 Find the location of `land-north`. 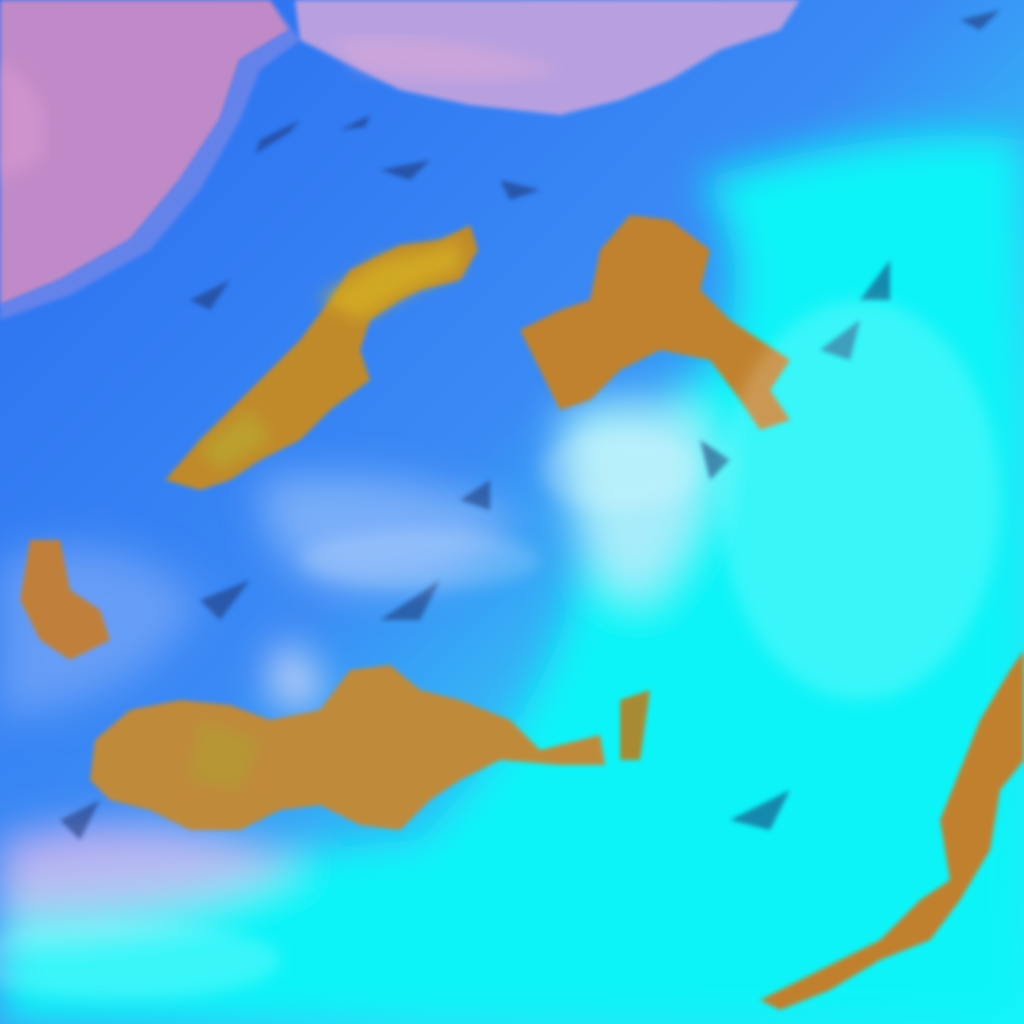

land-north is located at coordinates (547, 57).